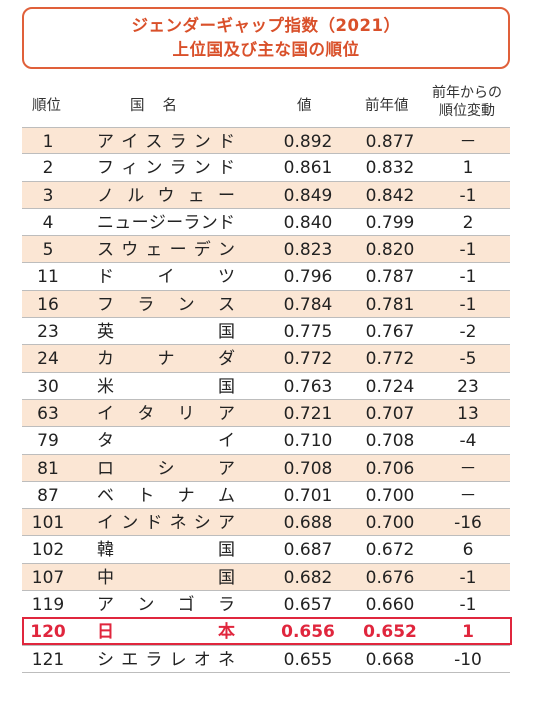 The image size is (536, 708). I want to click on table-row: 1 アイスランド 0.892 0.877 －, so click(266, 141).